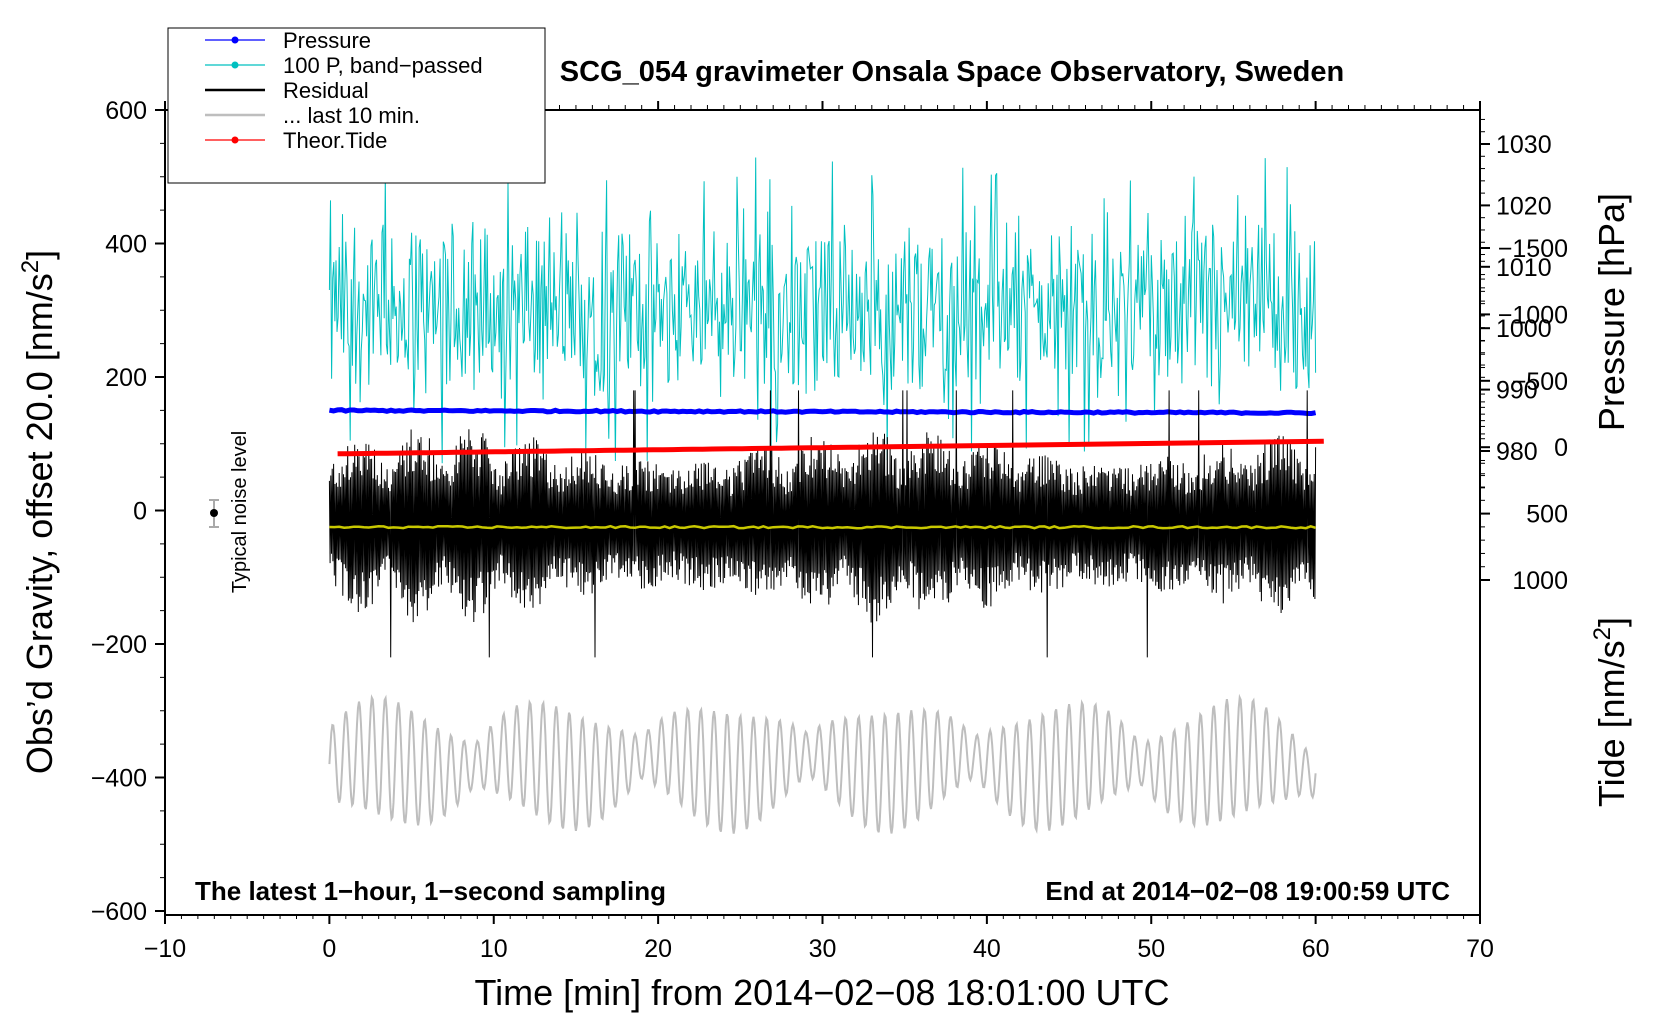 This screenshot has width=1660, height=1020. Describe the element at coordinates (140, 512) in the screenshot. I see `y-tick-label: 0` at that location.